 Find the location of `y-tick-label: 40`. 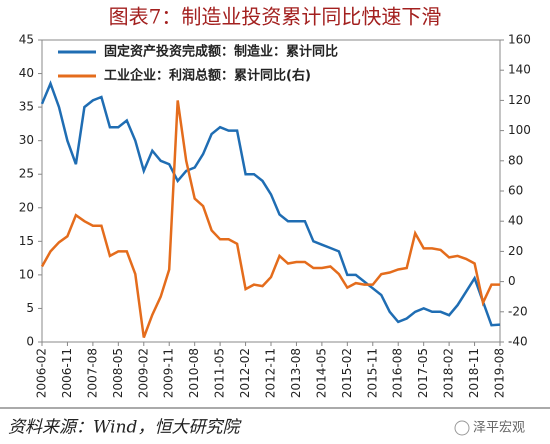

y-tick-label: 40 is located at coordinates (26, 73).